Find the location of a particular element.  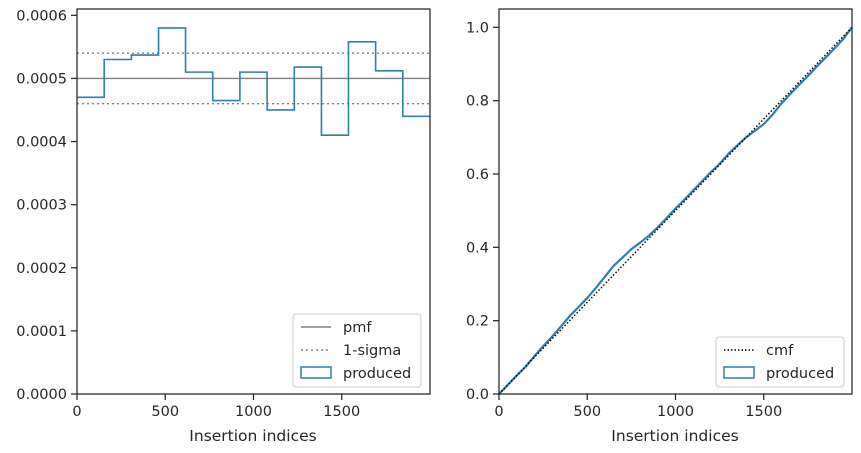

right-ytick-label: 0.4 is located at coordinates (477, 248).